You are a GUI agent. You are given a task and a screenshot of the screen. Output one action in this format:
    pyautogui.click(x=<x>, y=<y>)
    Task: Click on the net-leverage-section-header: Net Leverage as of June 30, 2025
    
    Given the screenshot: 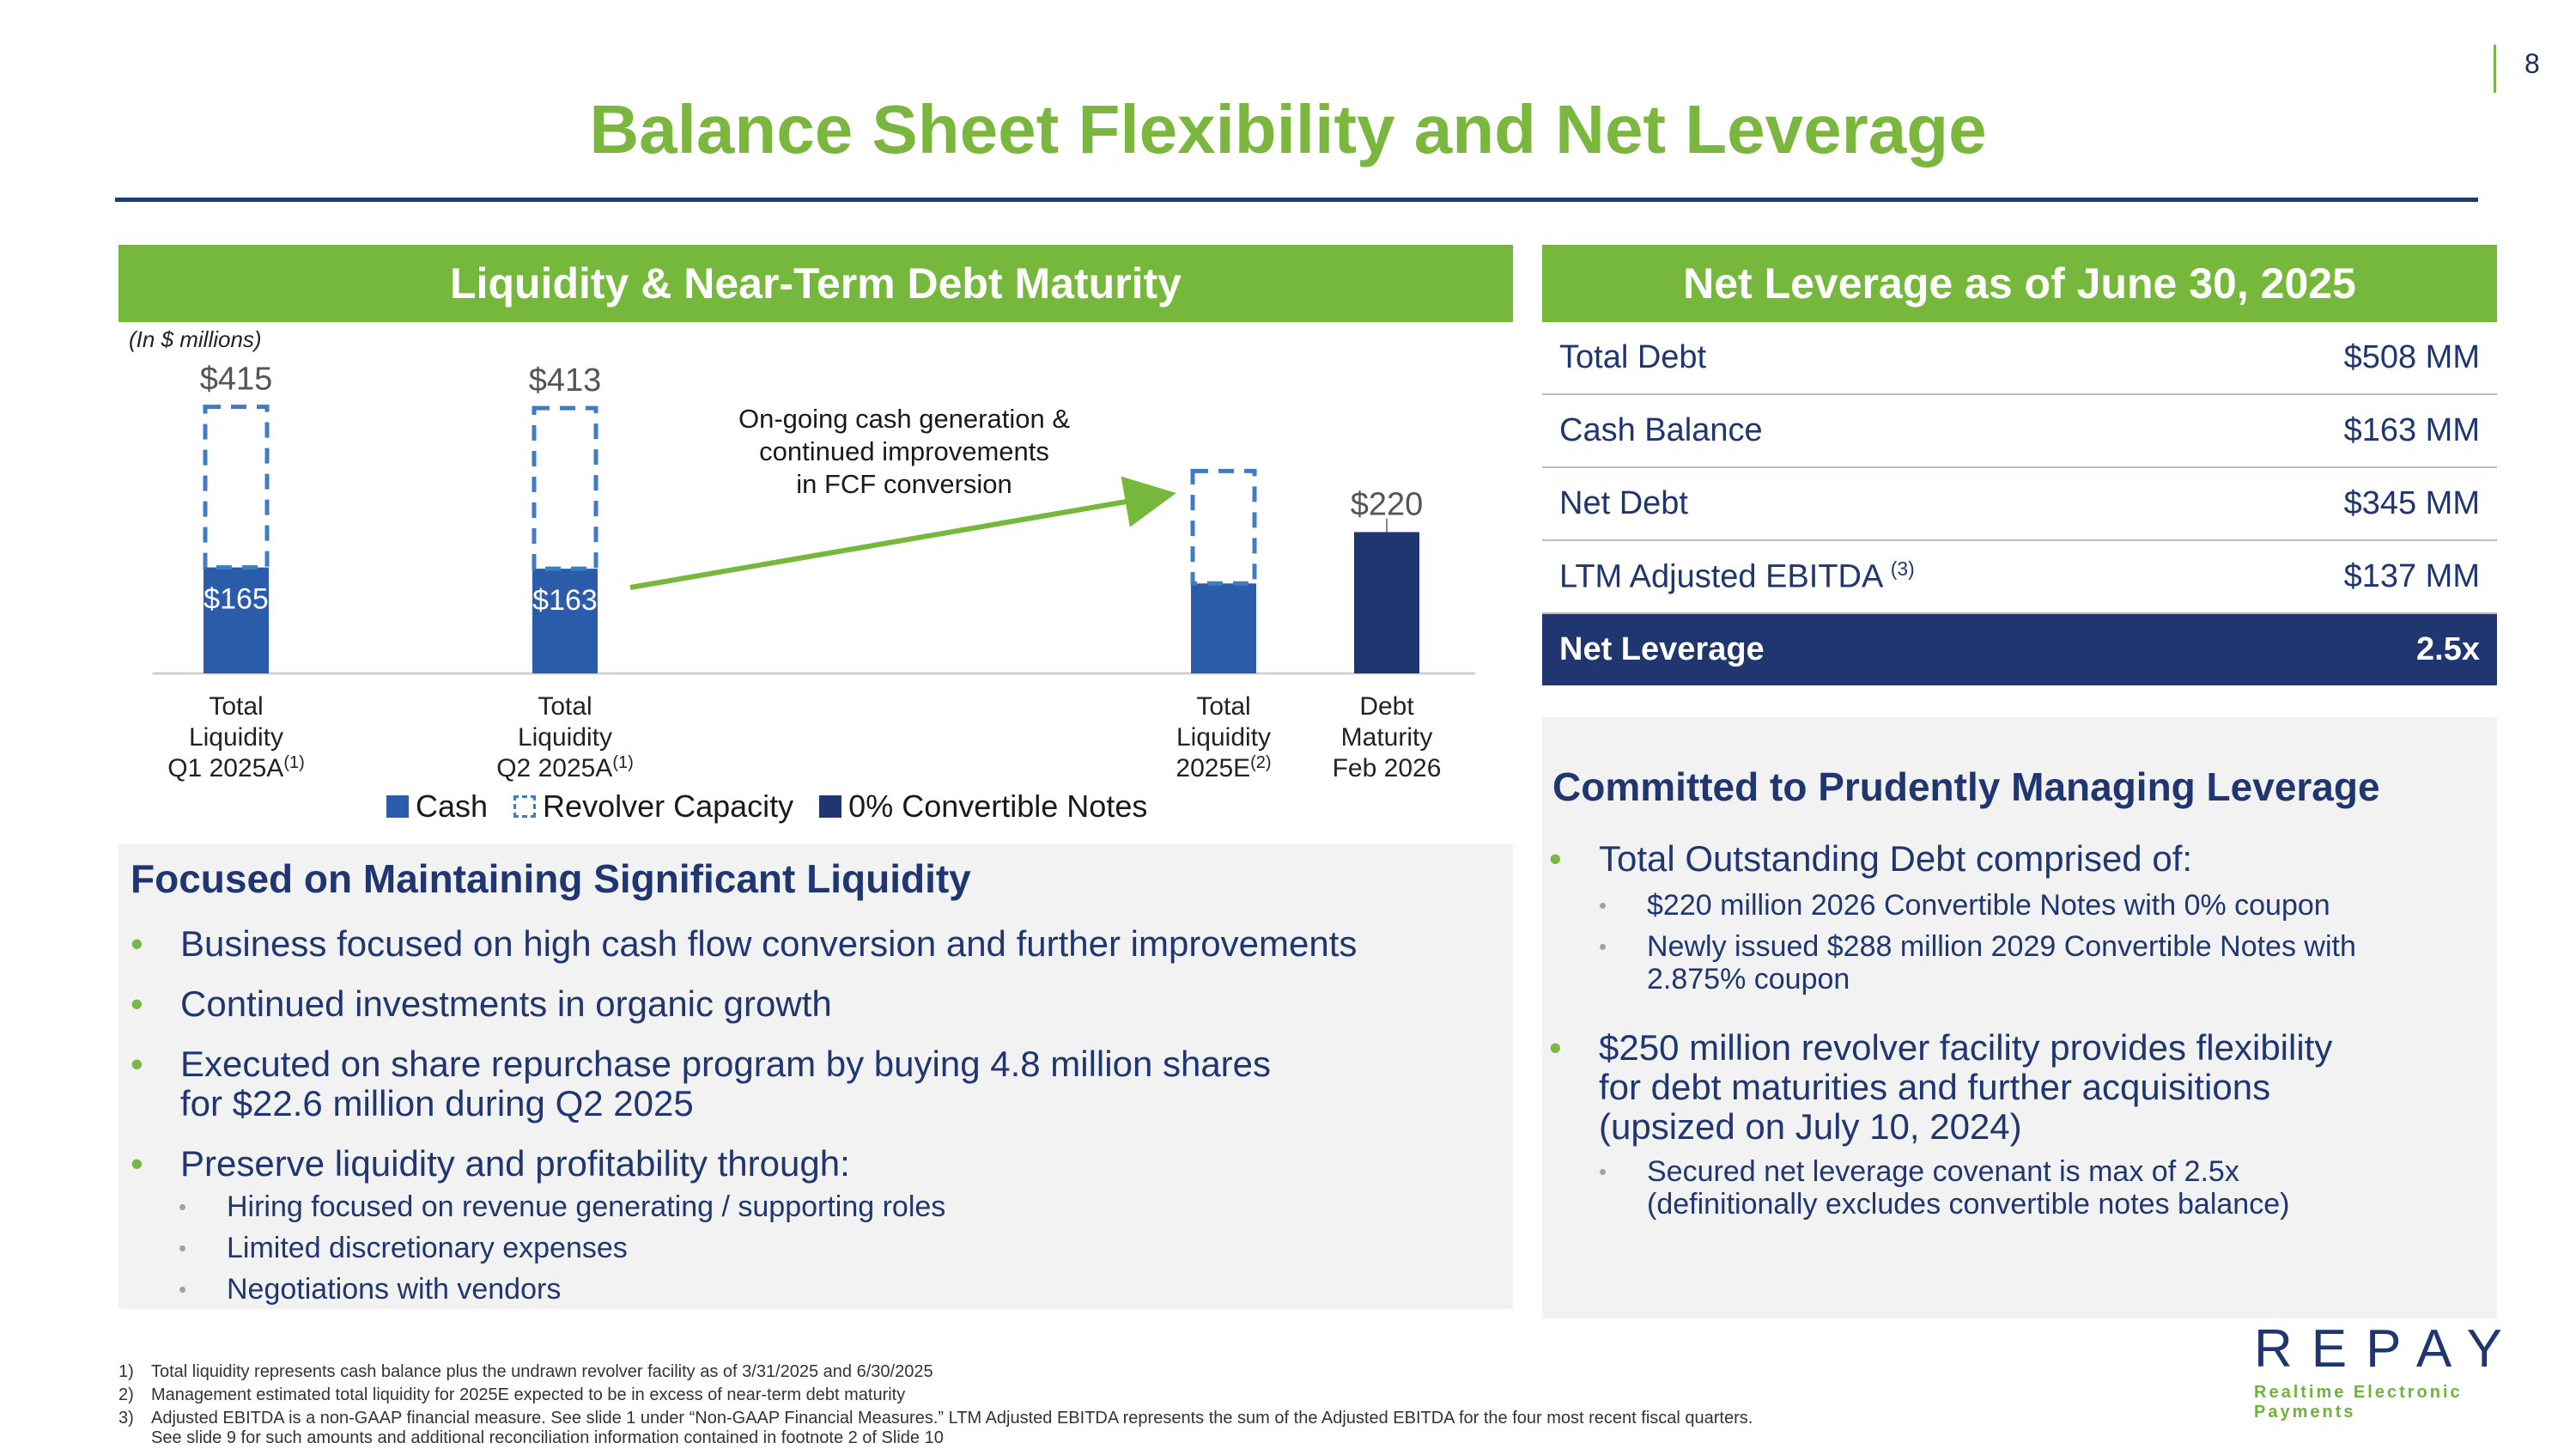 What is the action you would take?
    pyautogui.click(x=2019, y=283)
    